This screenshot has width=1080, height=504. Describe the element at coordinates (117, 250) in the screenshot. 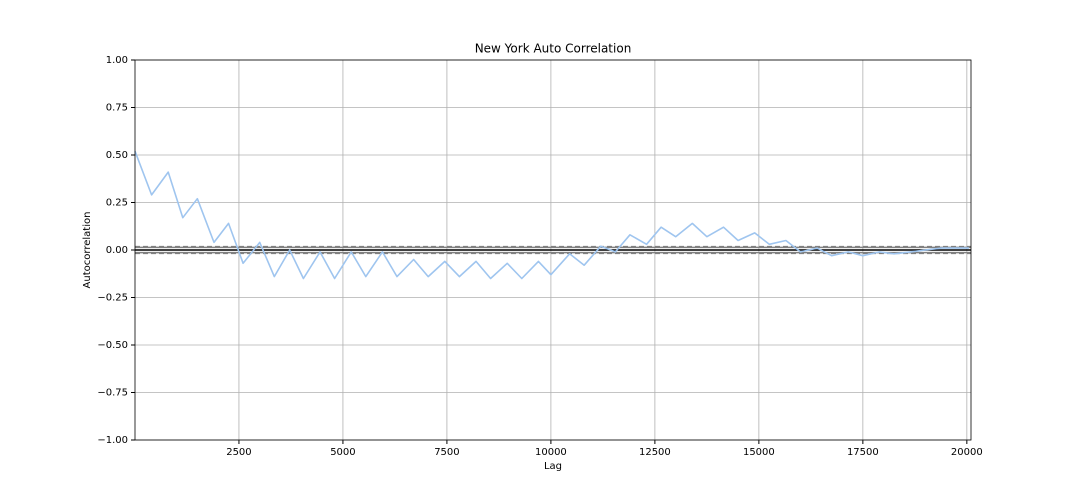

I see `y-tick-label: 0.00` at that location.